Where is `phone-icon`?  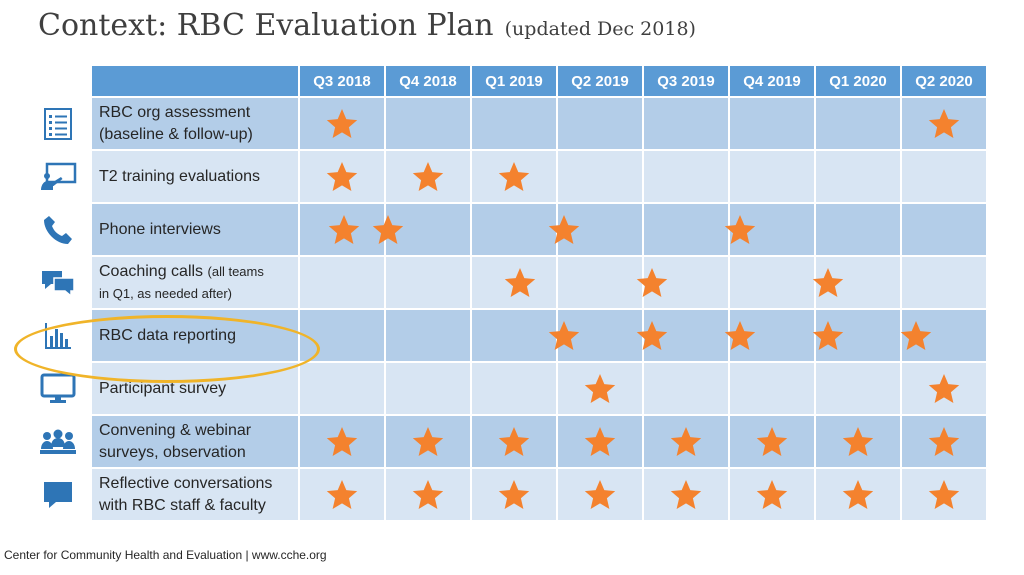
phone-icon is located at coordinates (58, 230).